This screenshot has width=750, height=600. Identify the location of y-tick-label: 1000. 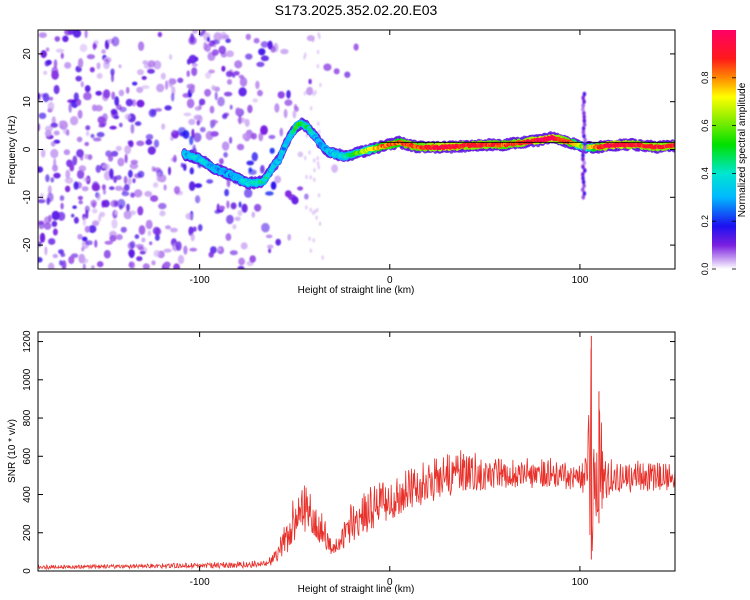
(27, 379).